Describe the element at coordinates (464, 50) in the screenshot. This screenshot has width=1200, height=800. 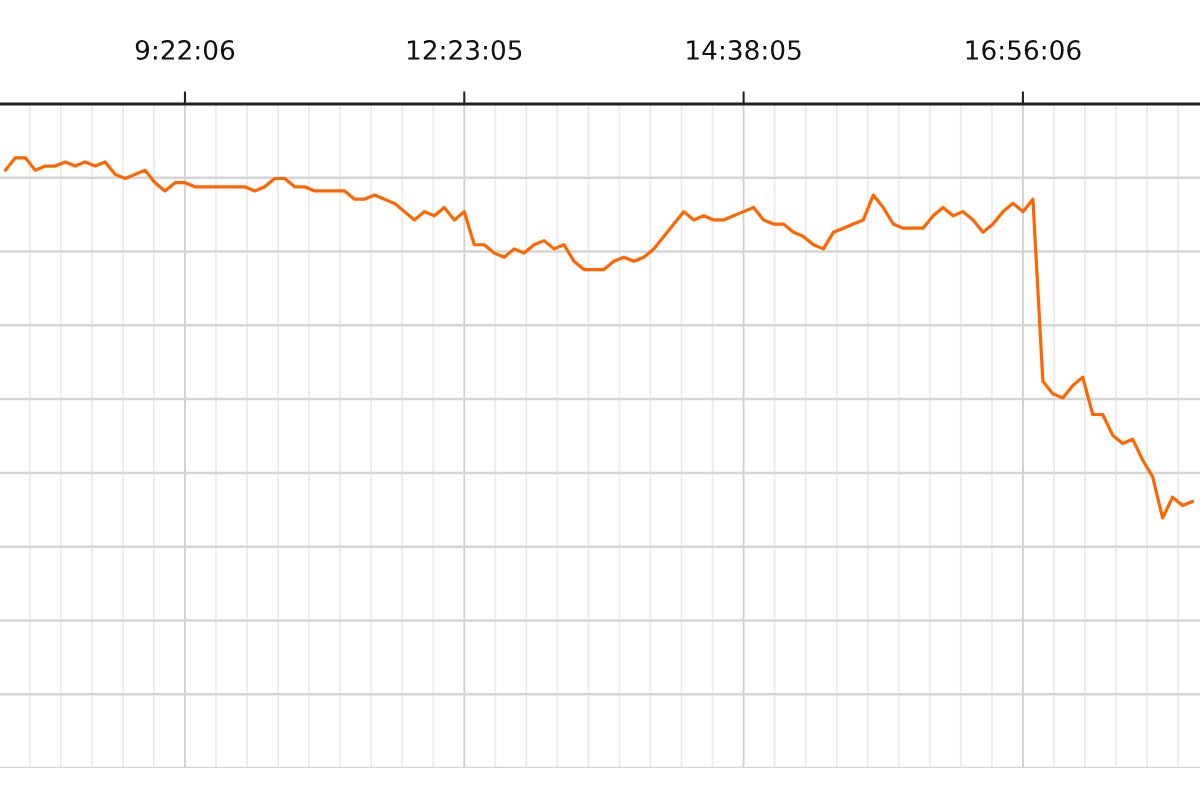
I see `x-tick-label: 12:23:05` at that location.